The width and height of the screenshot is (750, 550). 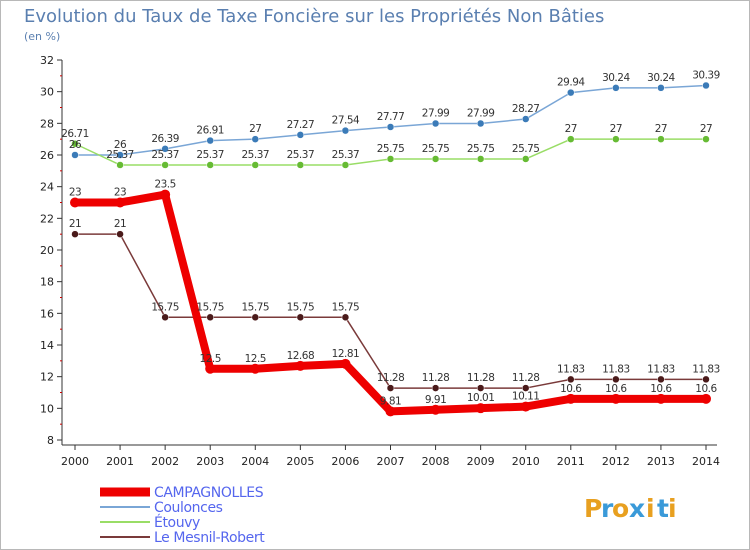 I want to click on y-tick-label: 22, so click(x=47, y=218).